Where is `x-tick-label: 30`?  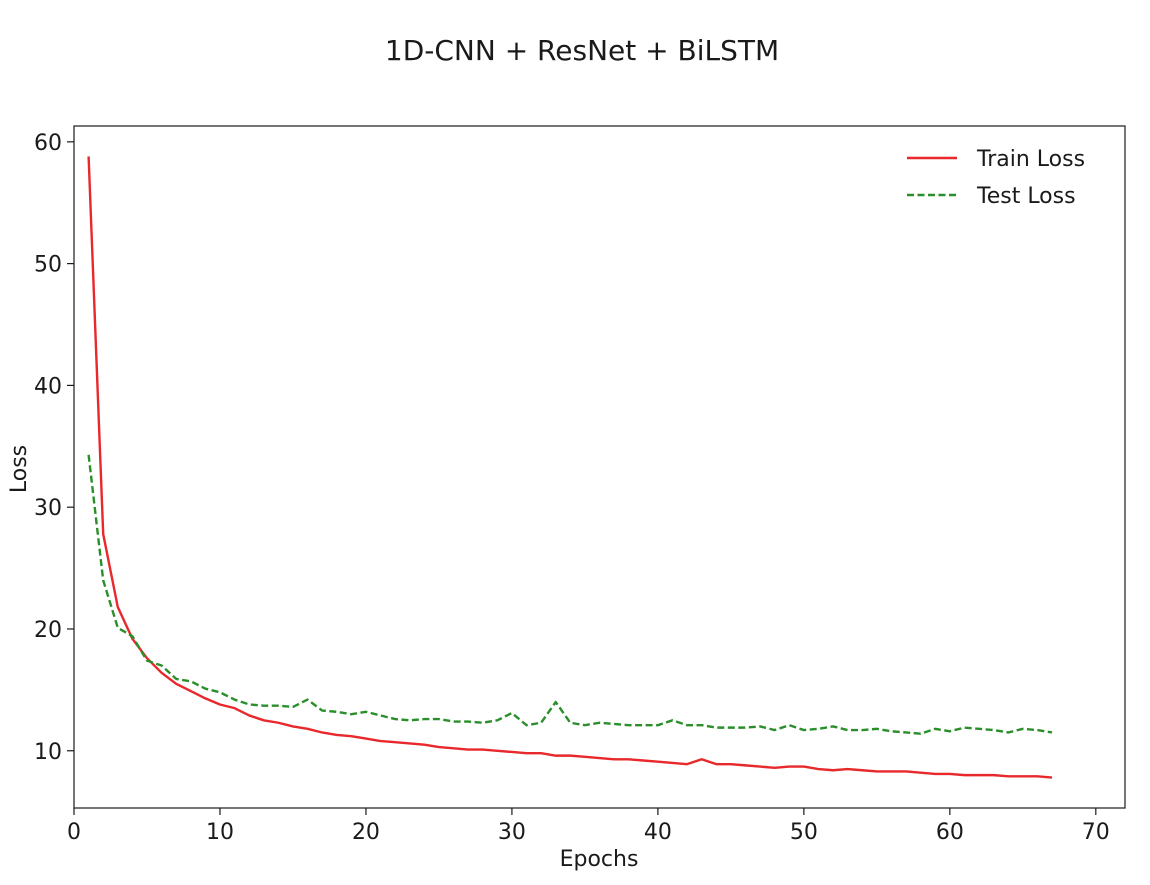 x-tick-label: 30 is located at coordinates (512, 832).